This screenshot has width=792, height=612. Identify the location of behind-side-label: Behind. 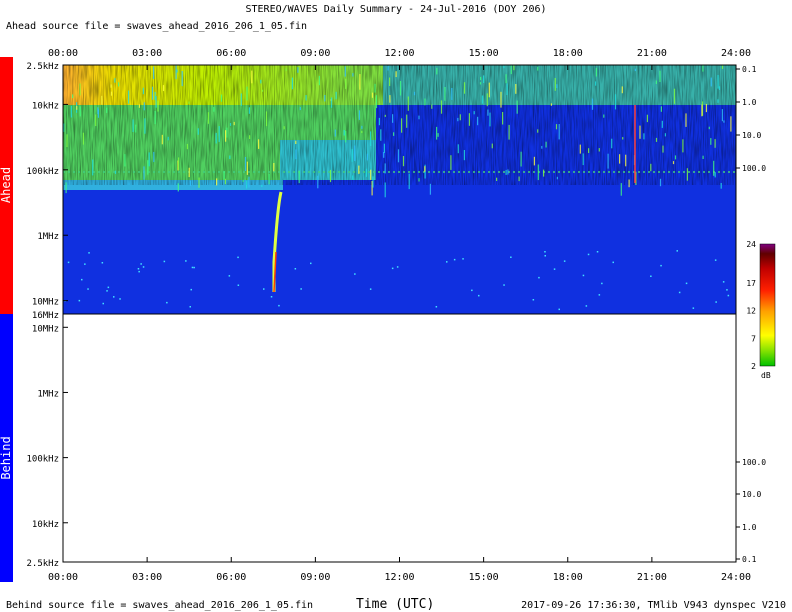
(6, 457).